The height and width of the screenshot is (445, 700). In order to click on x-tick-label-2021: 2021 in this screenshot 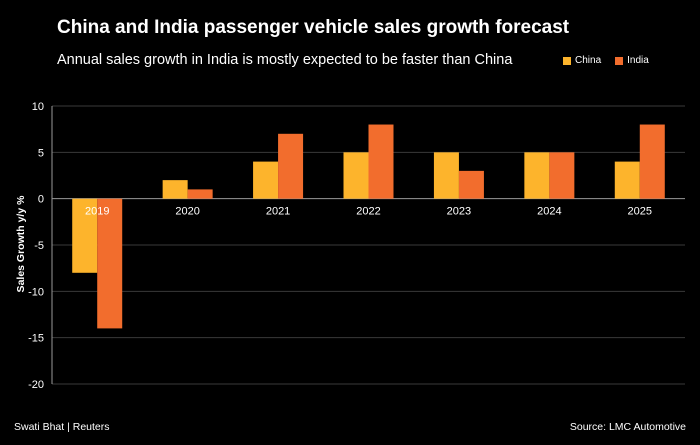, I will do `click(278, 212)`.